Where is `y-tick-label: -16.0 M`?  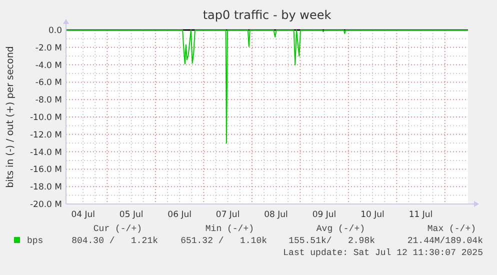 y-tick-label: -16.0 M is located at coordinates (46, 170).